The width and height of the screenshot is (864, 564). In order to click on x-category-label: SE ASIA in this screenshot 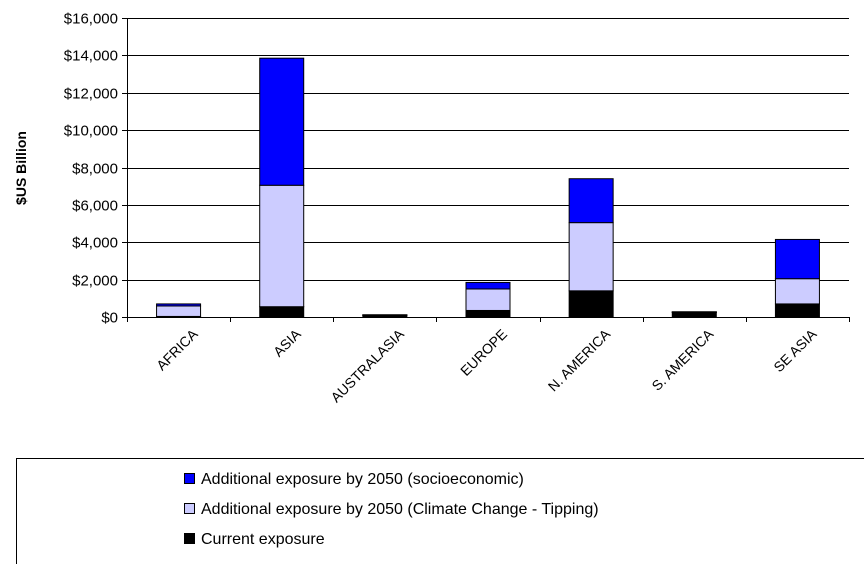, I will do `click(795, 350)`.